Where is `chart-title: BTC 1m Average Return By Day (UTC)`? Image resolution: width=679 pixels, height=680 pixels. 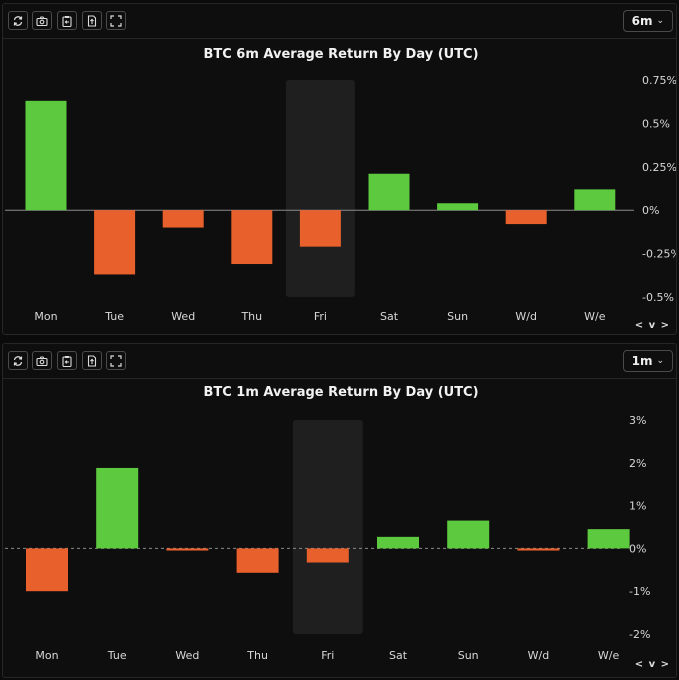 chart-title: BTC 1m Average Return By Day (UTC) is located at coordinates (340, 392).